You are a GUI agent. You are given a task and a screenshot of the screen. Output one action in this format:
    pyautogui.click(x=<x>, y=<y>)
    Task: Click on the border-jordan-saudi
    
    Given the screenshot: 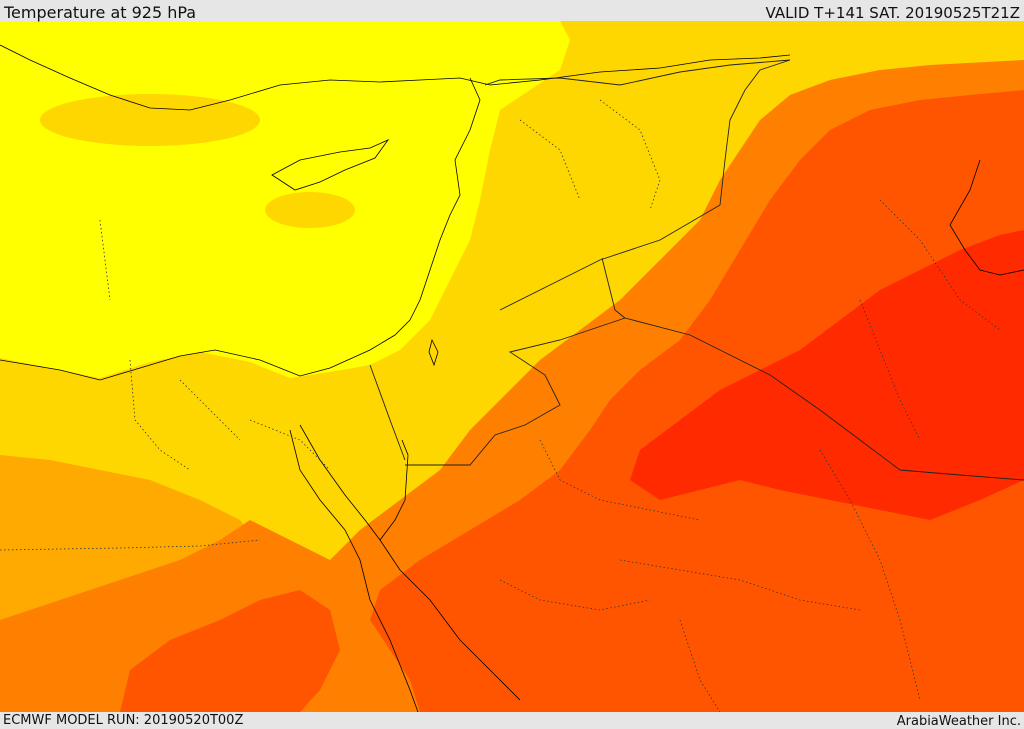 What is the action you would take?
    pyautogui.click(x=515, y=391)
    